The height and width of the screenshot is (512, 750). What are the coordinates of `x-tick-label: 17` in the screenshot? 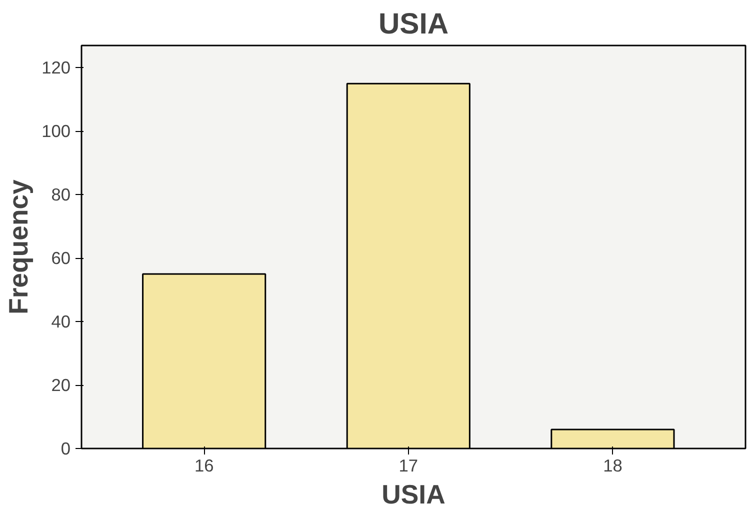 It's located at (408, 466).